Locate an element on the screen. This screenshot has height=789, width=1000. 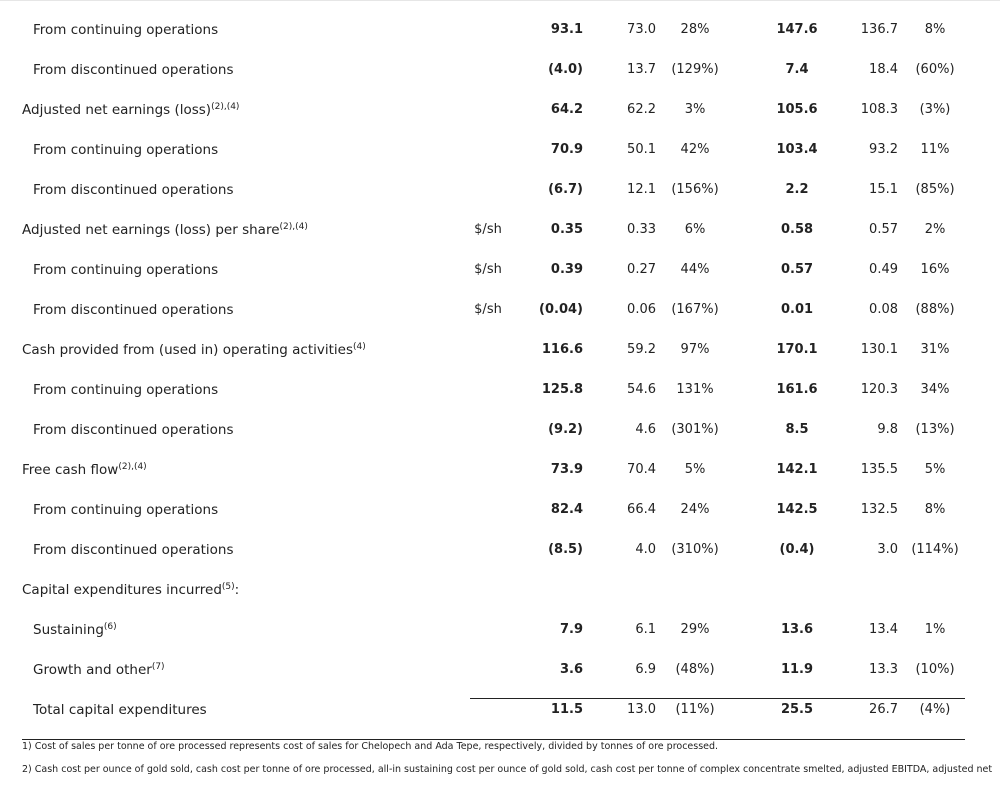
cell-value: (85%) is located at coordinates (935, 189).